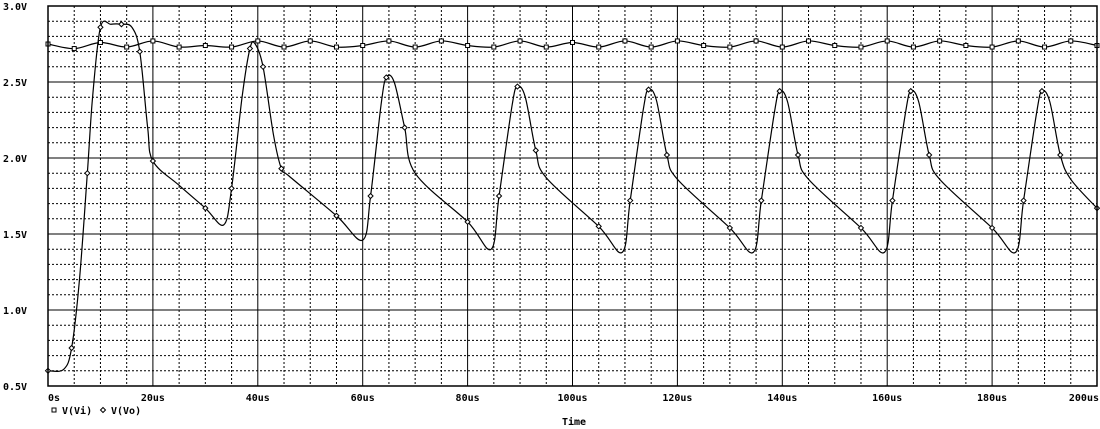 The width and height of the screenshot is (1100, 429). Describe the element at coordinates (782, 398) in the screenshot. I see `x-tick-label: 140us` at that location.